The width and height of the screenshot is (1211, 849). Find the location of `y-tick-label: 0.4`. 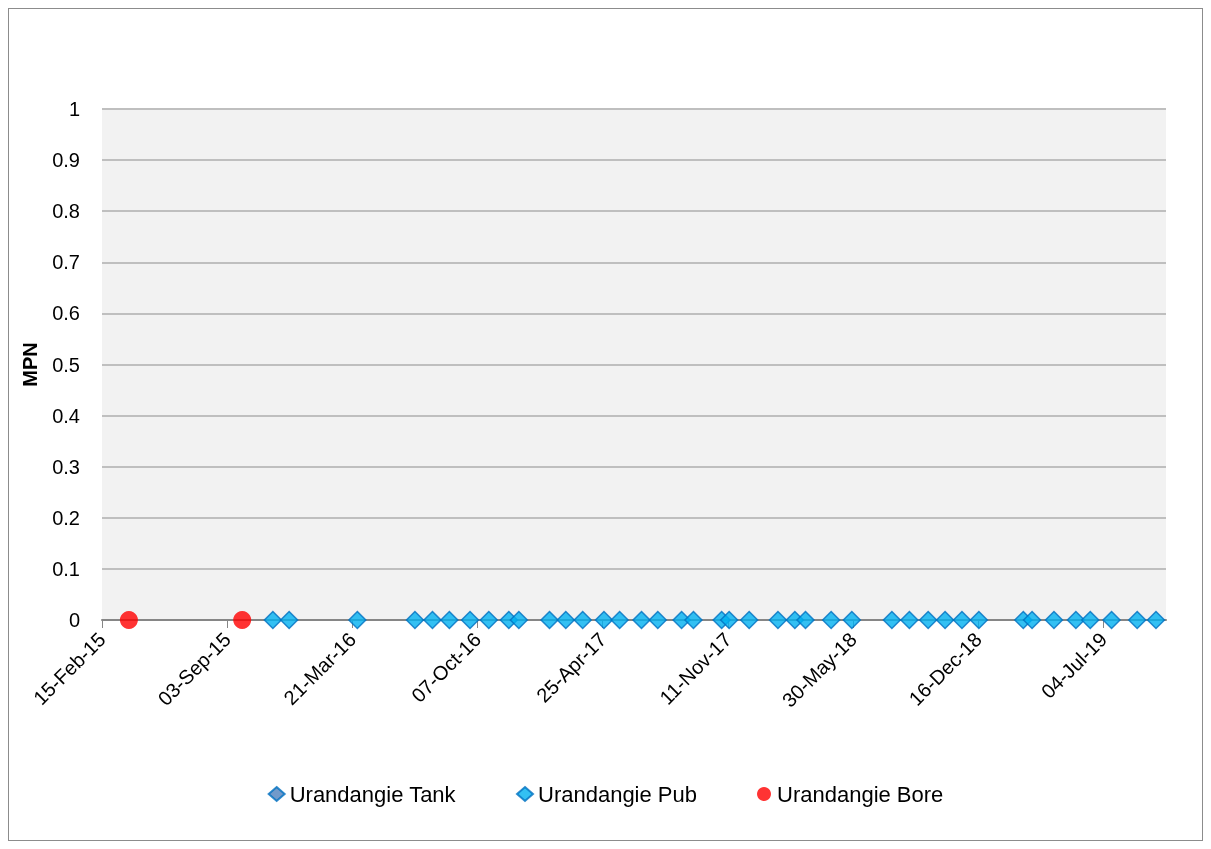

y-tick-label: 0.4 is located at coordinates (66, 415).